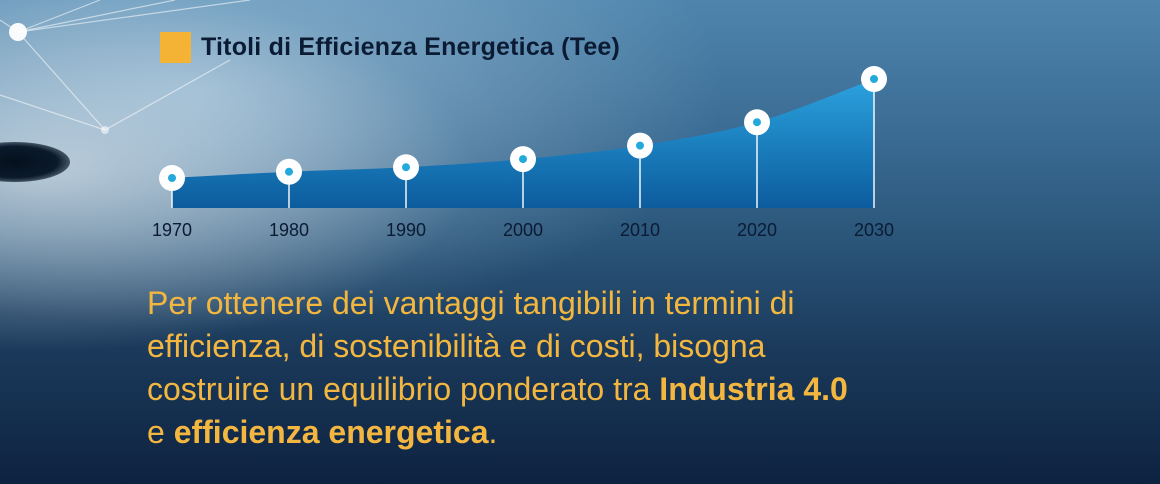 The height and width of the screenshot is (484, 1160). What do you see at coordinates (411, 47) in the screenshot?
I see `chart-title-text: Titoli di Efficienza Energetica (Tee)` at bounding box center [411, 47].